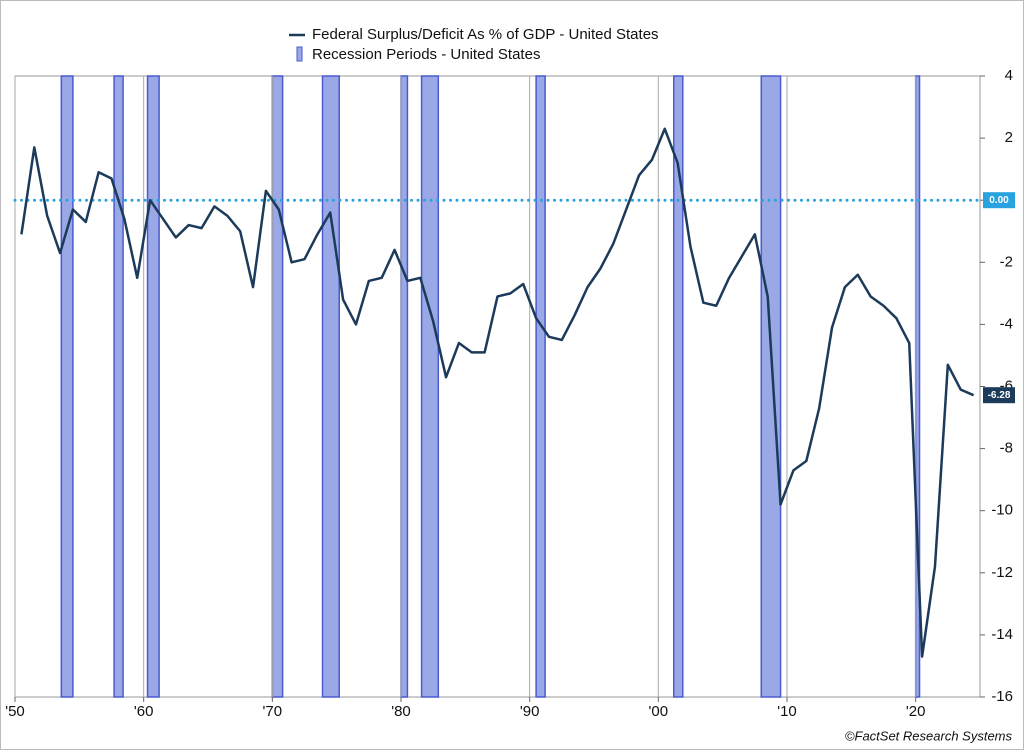 The image size is (1024, 755). Describe the element at coordinates (273, 711) in the screenshot. I see `x-tick-label: '70` at that location.